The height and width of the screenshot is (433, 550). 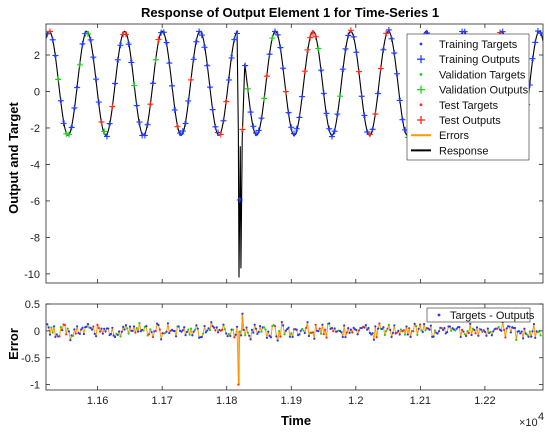 I want to click on bottom-legend: Targets - Outputs, so click(x=480, y=315).